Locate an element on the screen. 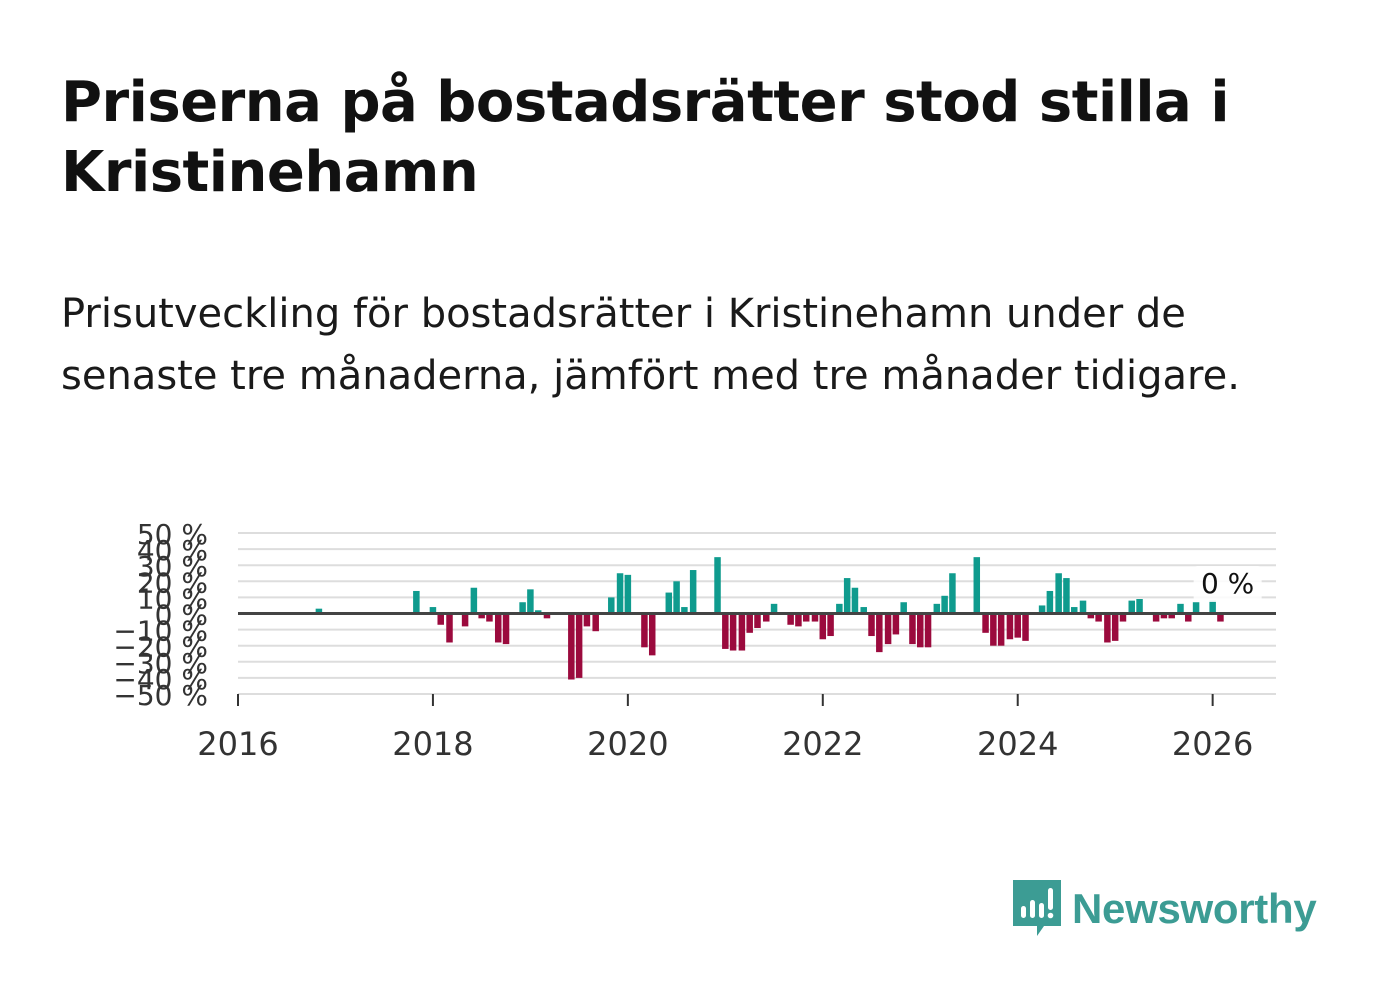 The height and width of the screenshot is (999, 1382). x-tick-label: 2024 is located at coordinates (1017, 744).